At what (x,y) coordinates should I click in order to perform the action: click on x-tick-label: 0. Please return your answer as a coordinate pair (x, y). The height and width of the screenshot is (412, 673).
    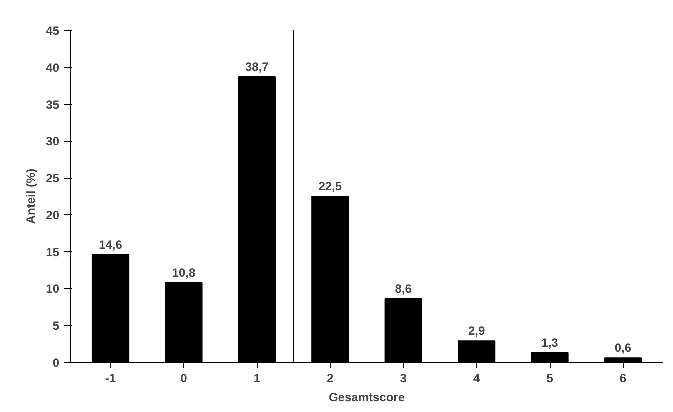
    Looking at the image, I should click on (184, 379).